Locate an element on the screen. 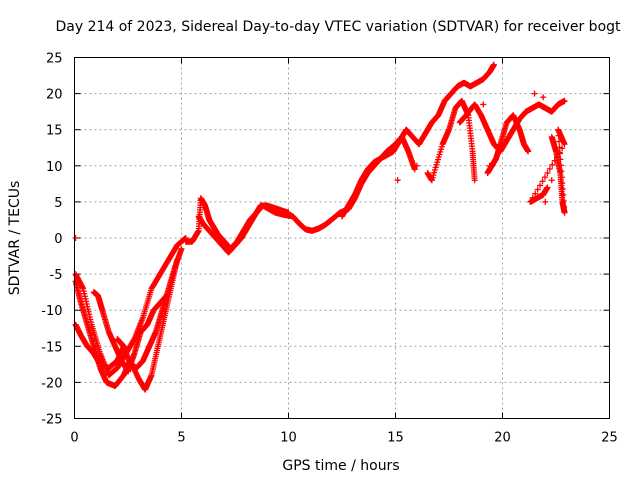  y-tick-label: -25 is located at coordinates (51, 420).